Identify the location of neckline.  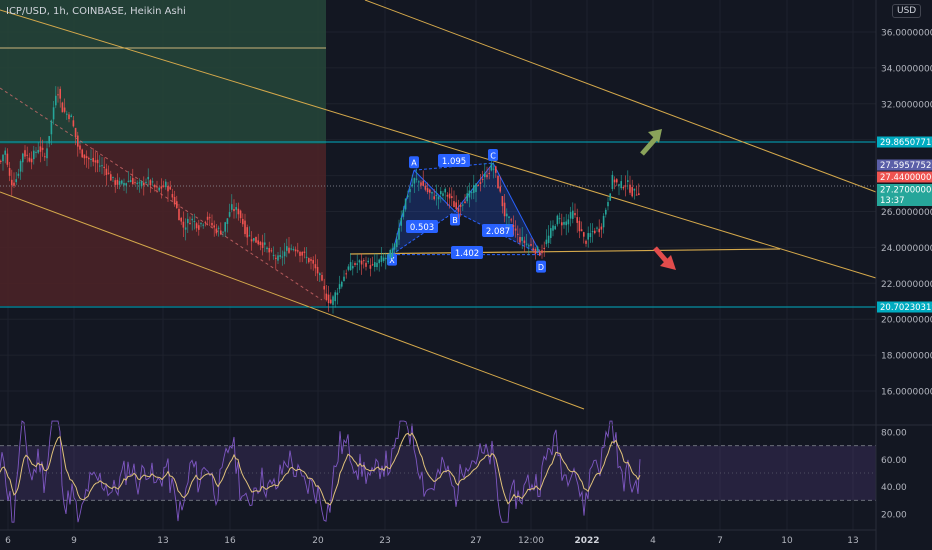
(565, 251).